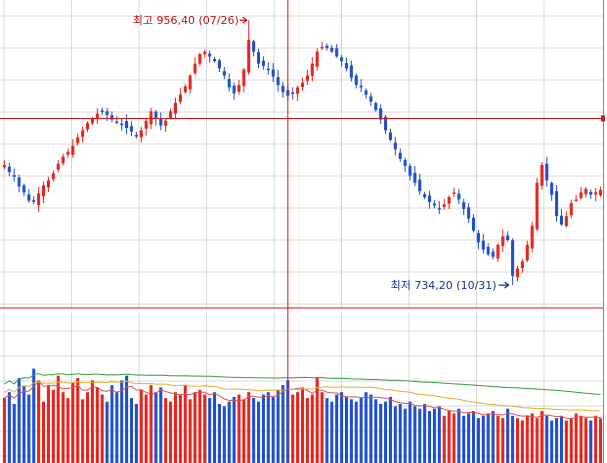 The width and height of the screenshot is (607, 463). What do you see at coordinates (186, 20) in the screenshot?
I see `high-annotation: 최고 956,40 (07/26)` at bounding box center [186, 20].